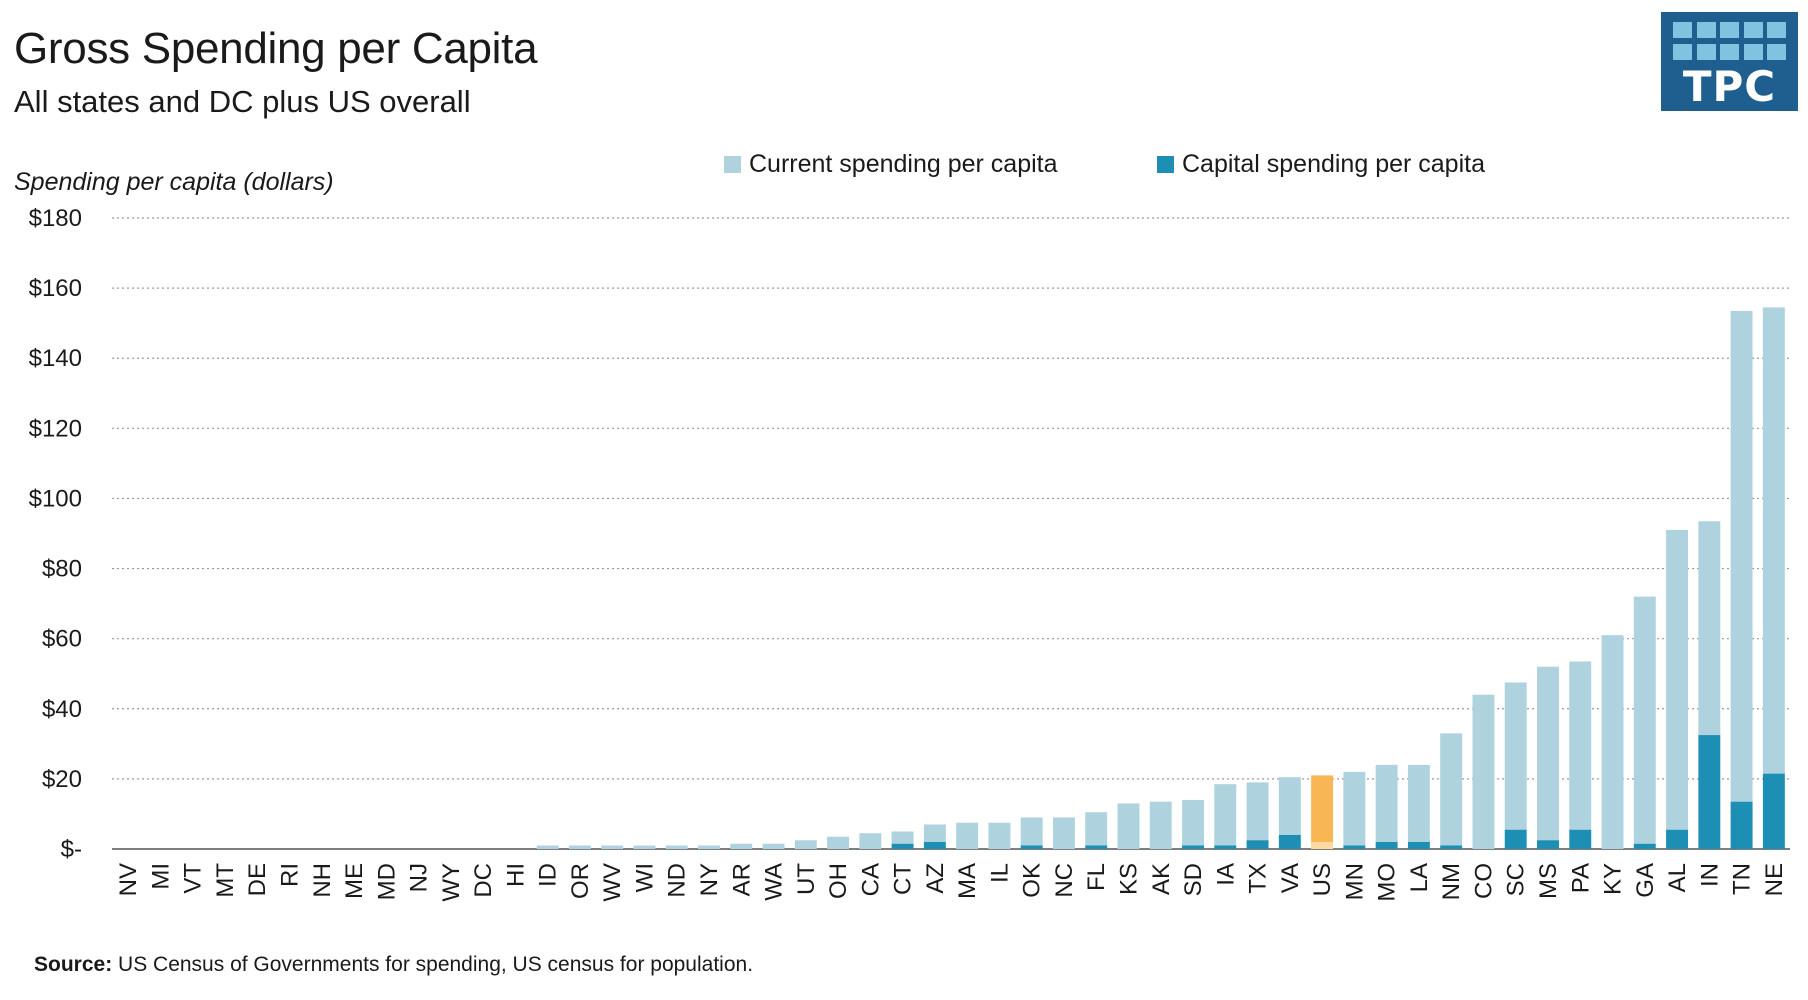 This screenshot has width=1808, height=1000. What do you see at coordinates (805, 844) in the screenshot?
I see `bar-current-ut` at bounding box center [805, 844].